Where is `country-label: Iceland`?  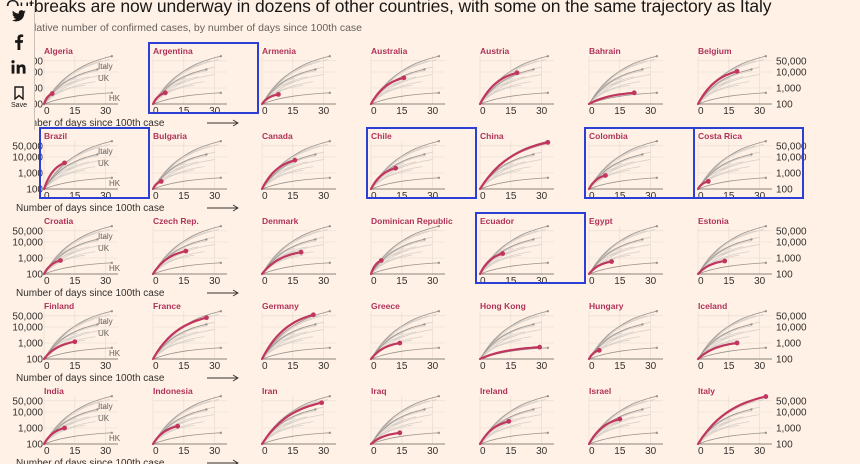 country-label: Iceland is located at coordinates (712, 306).